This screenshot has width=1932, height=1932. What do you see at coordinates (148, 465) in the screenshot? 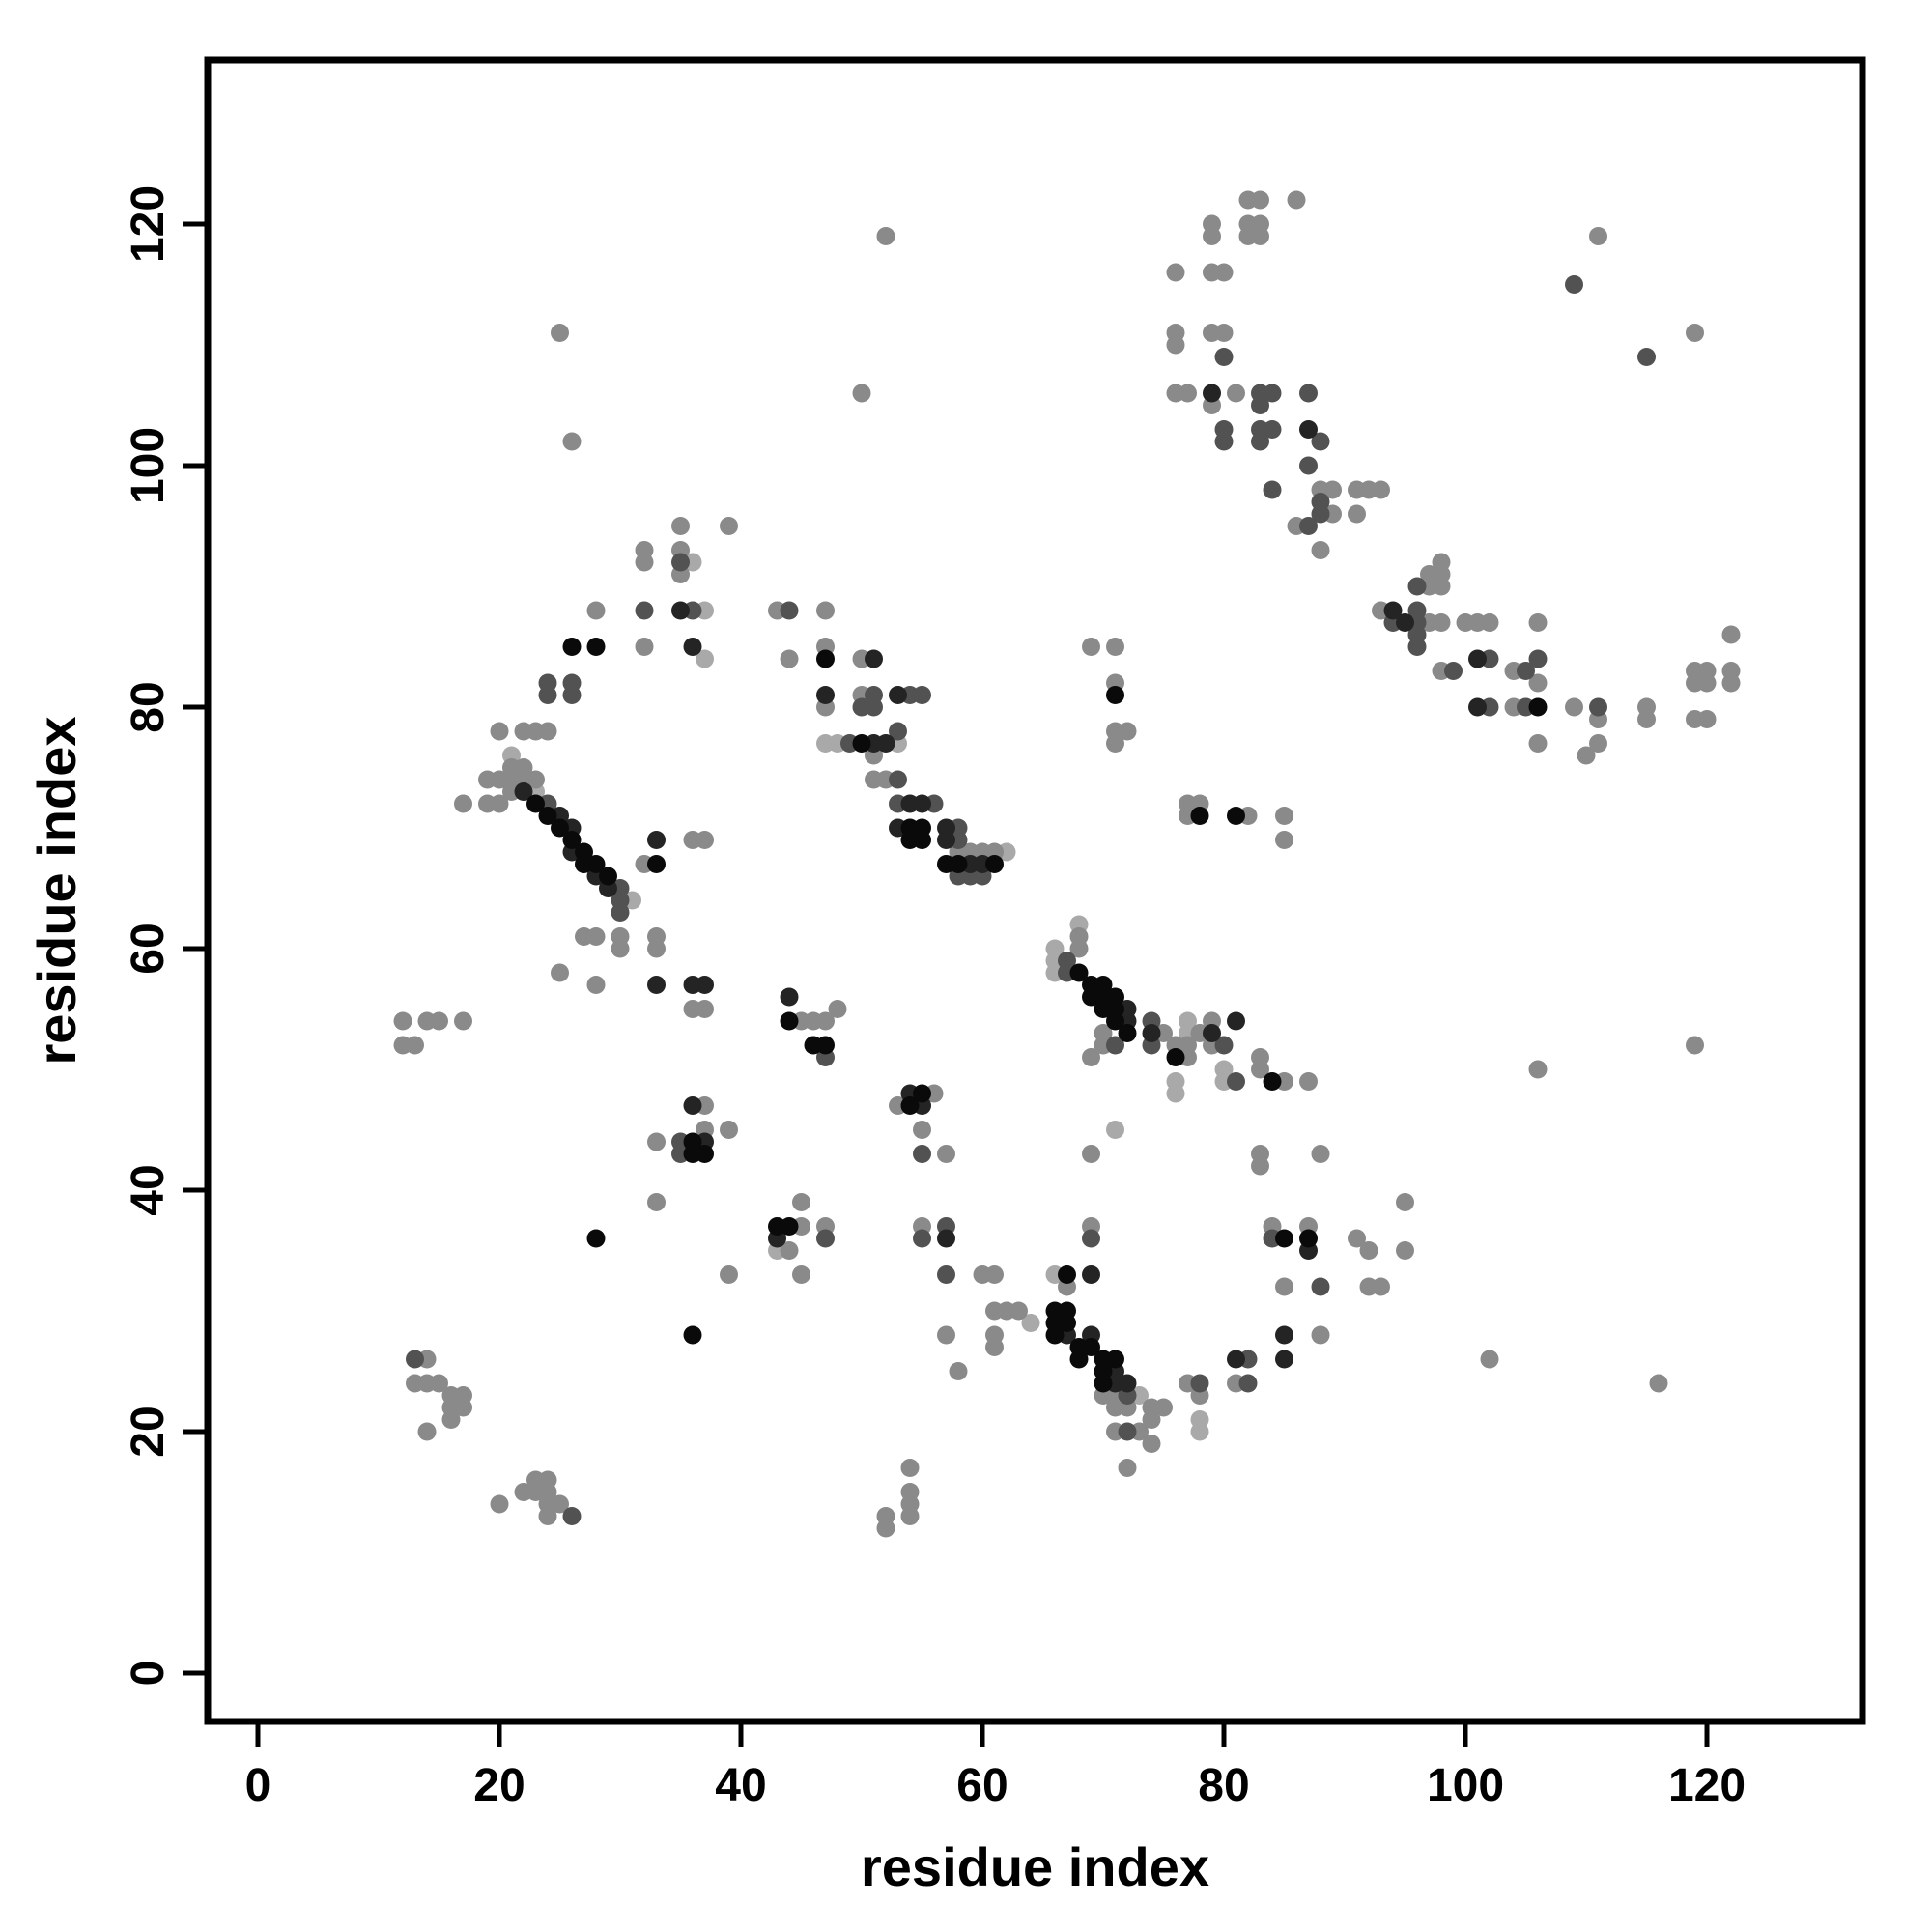
I see `y-axis-tick-label: 100` at bounding box center [148, 465].